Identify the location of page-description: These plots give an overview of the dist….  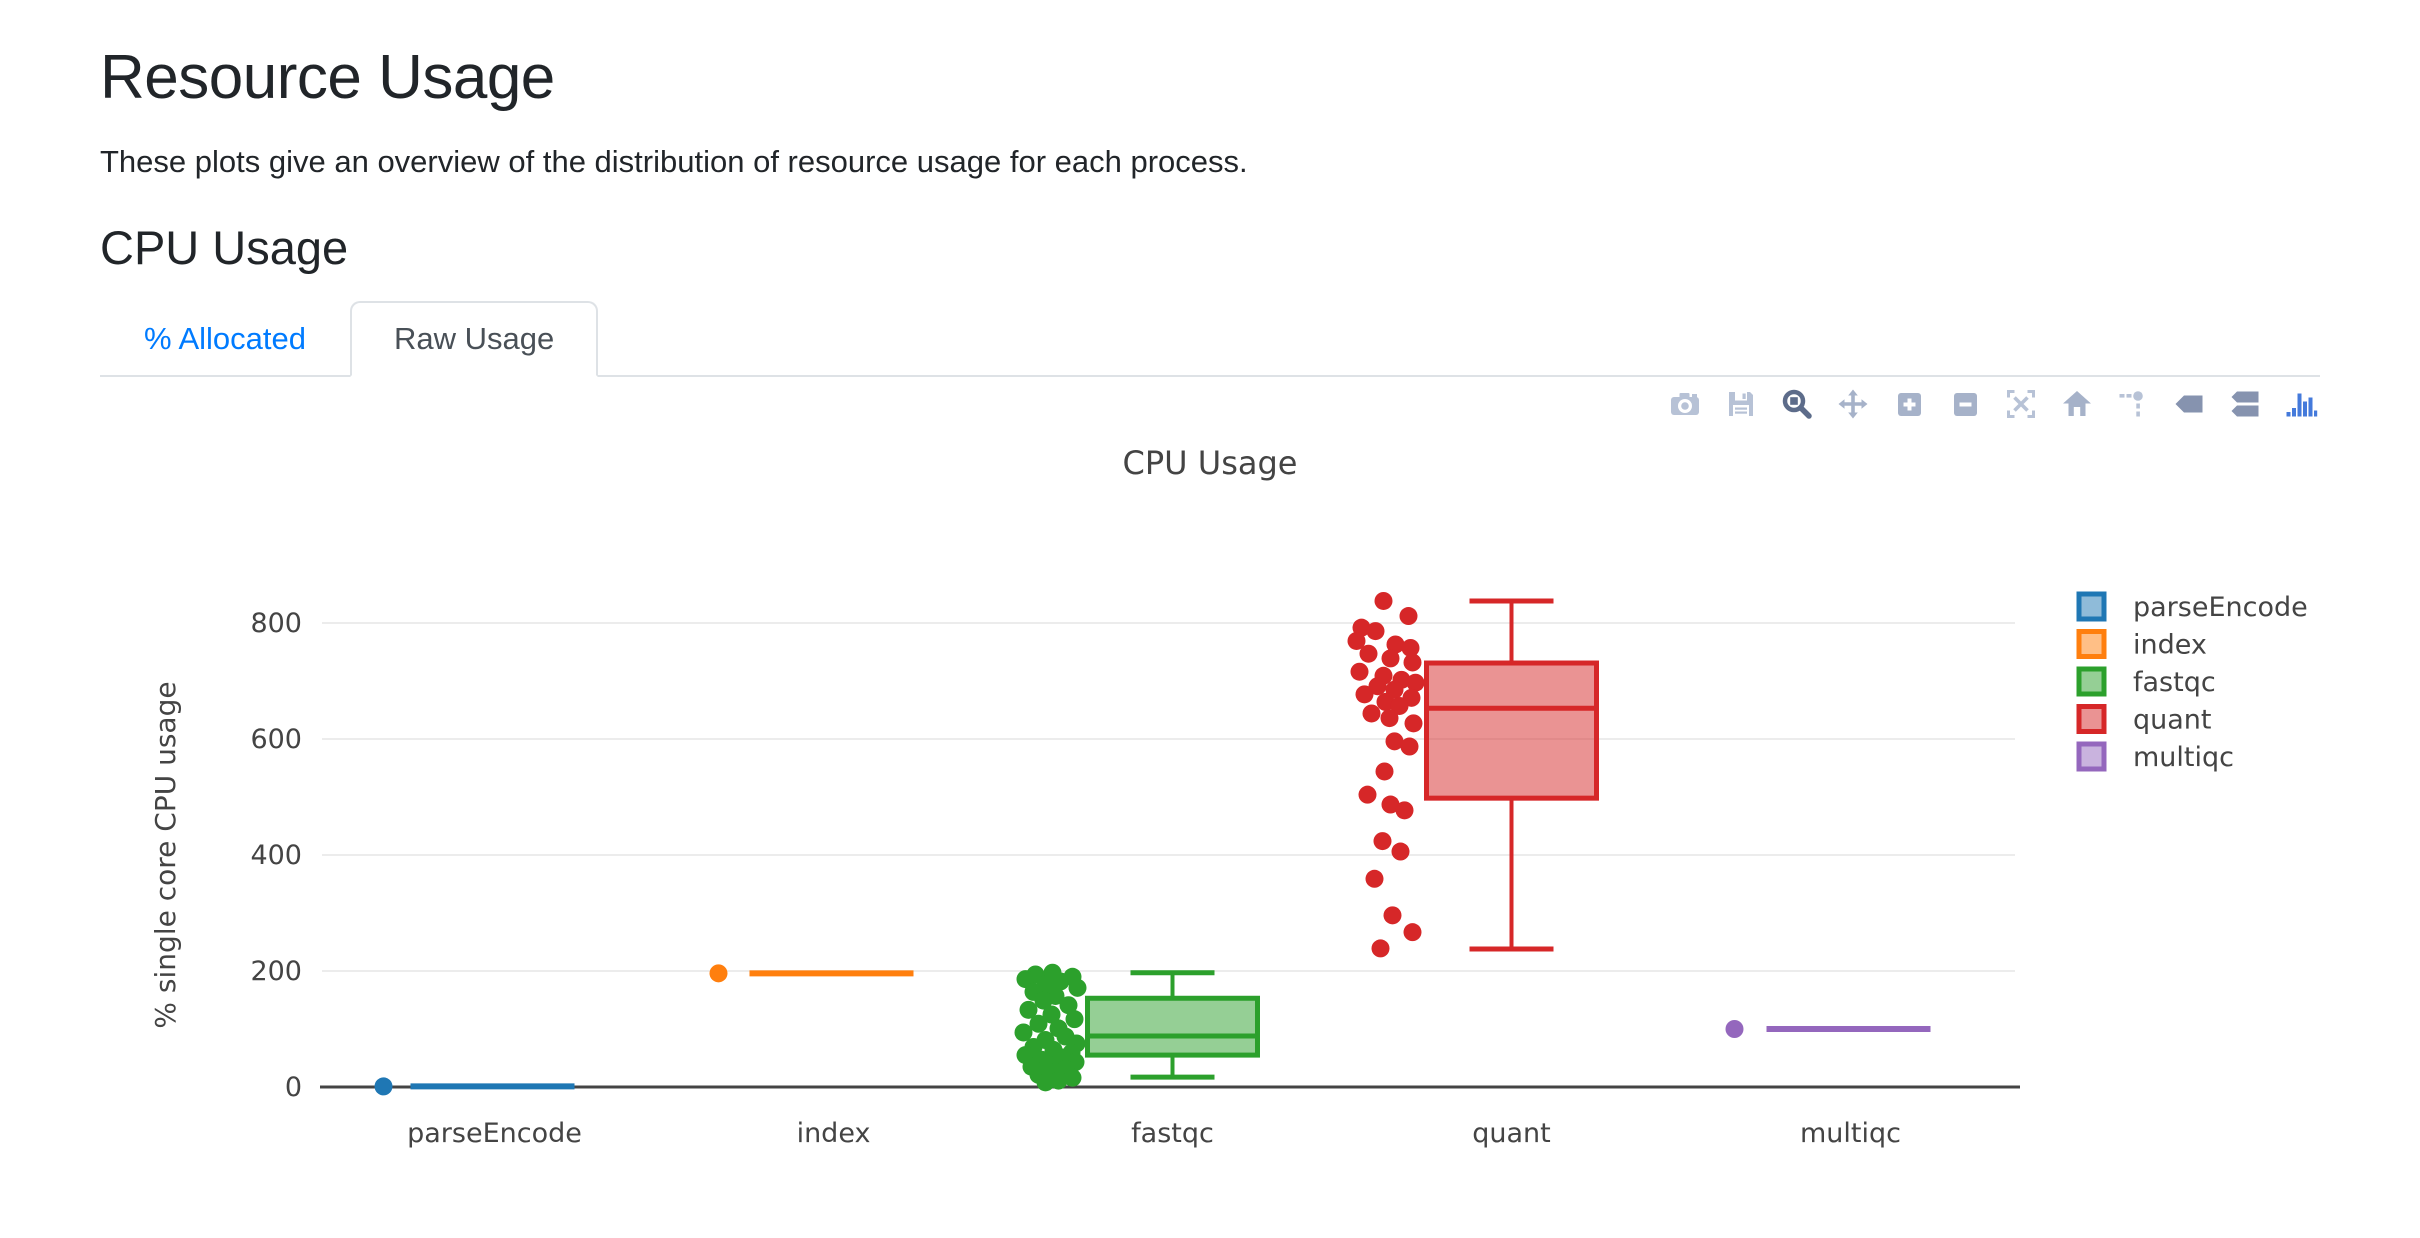
(674, 162).